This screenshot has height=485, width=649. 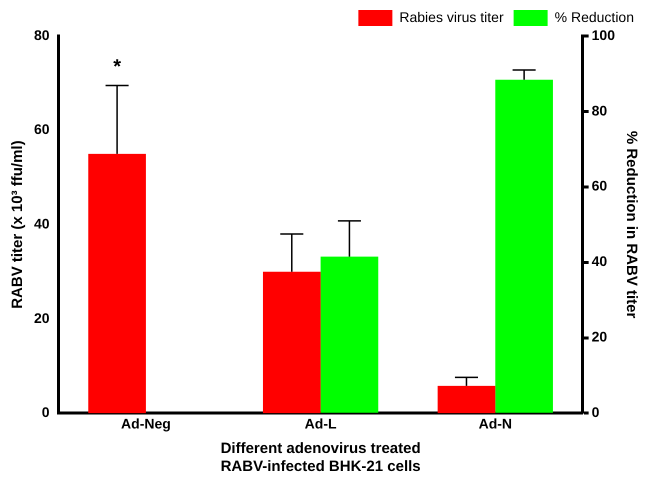 I want to click on y-tick-label: 60, so click(x=42, y=129).